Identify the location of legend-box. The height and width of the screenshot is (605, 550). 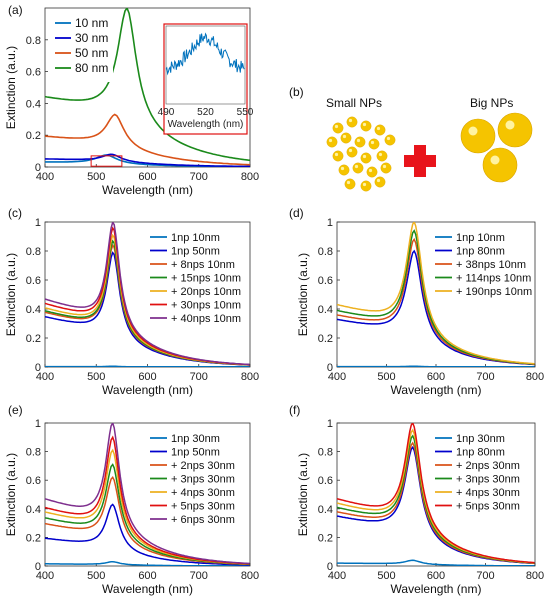
(82, 48).